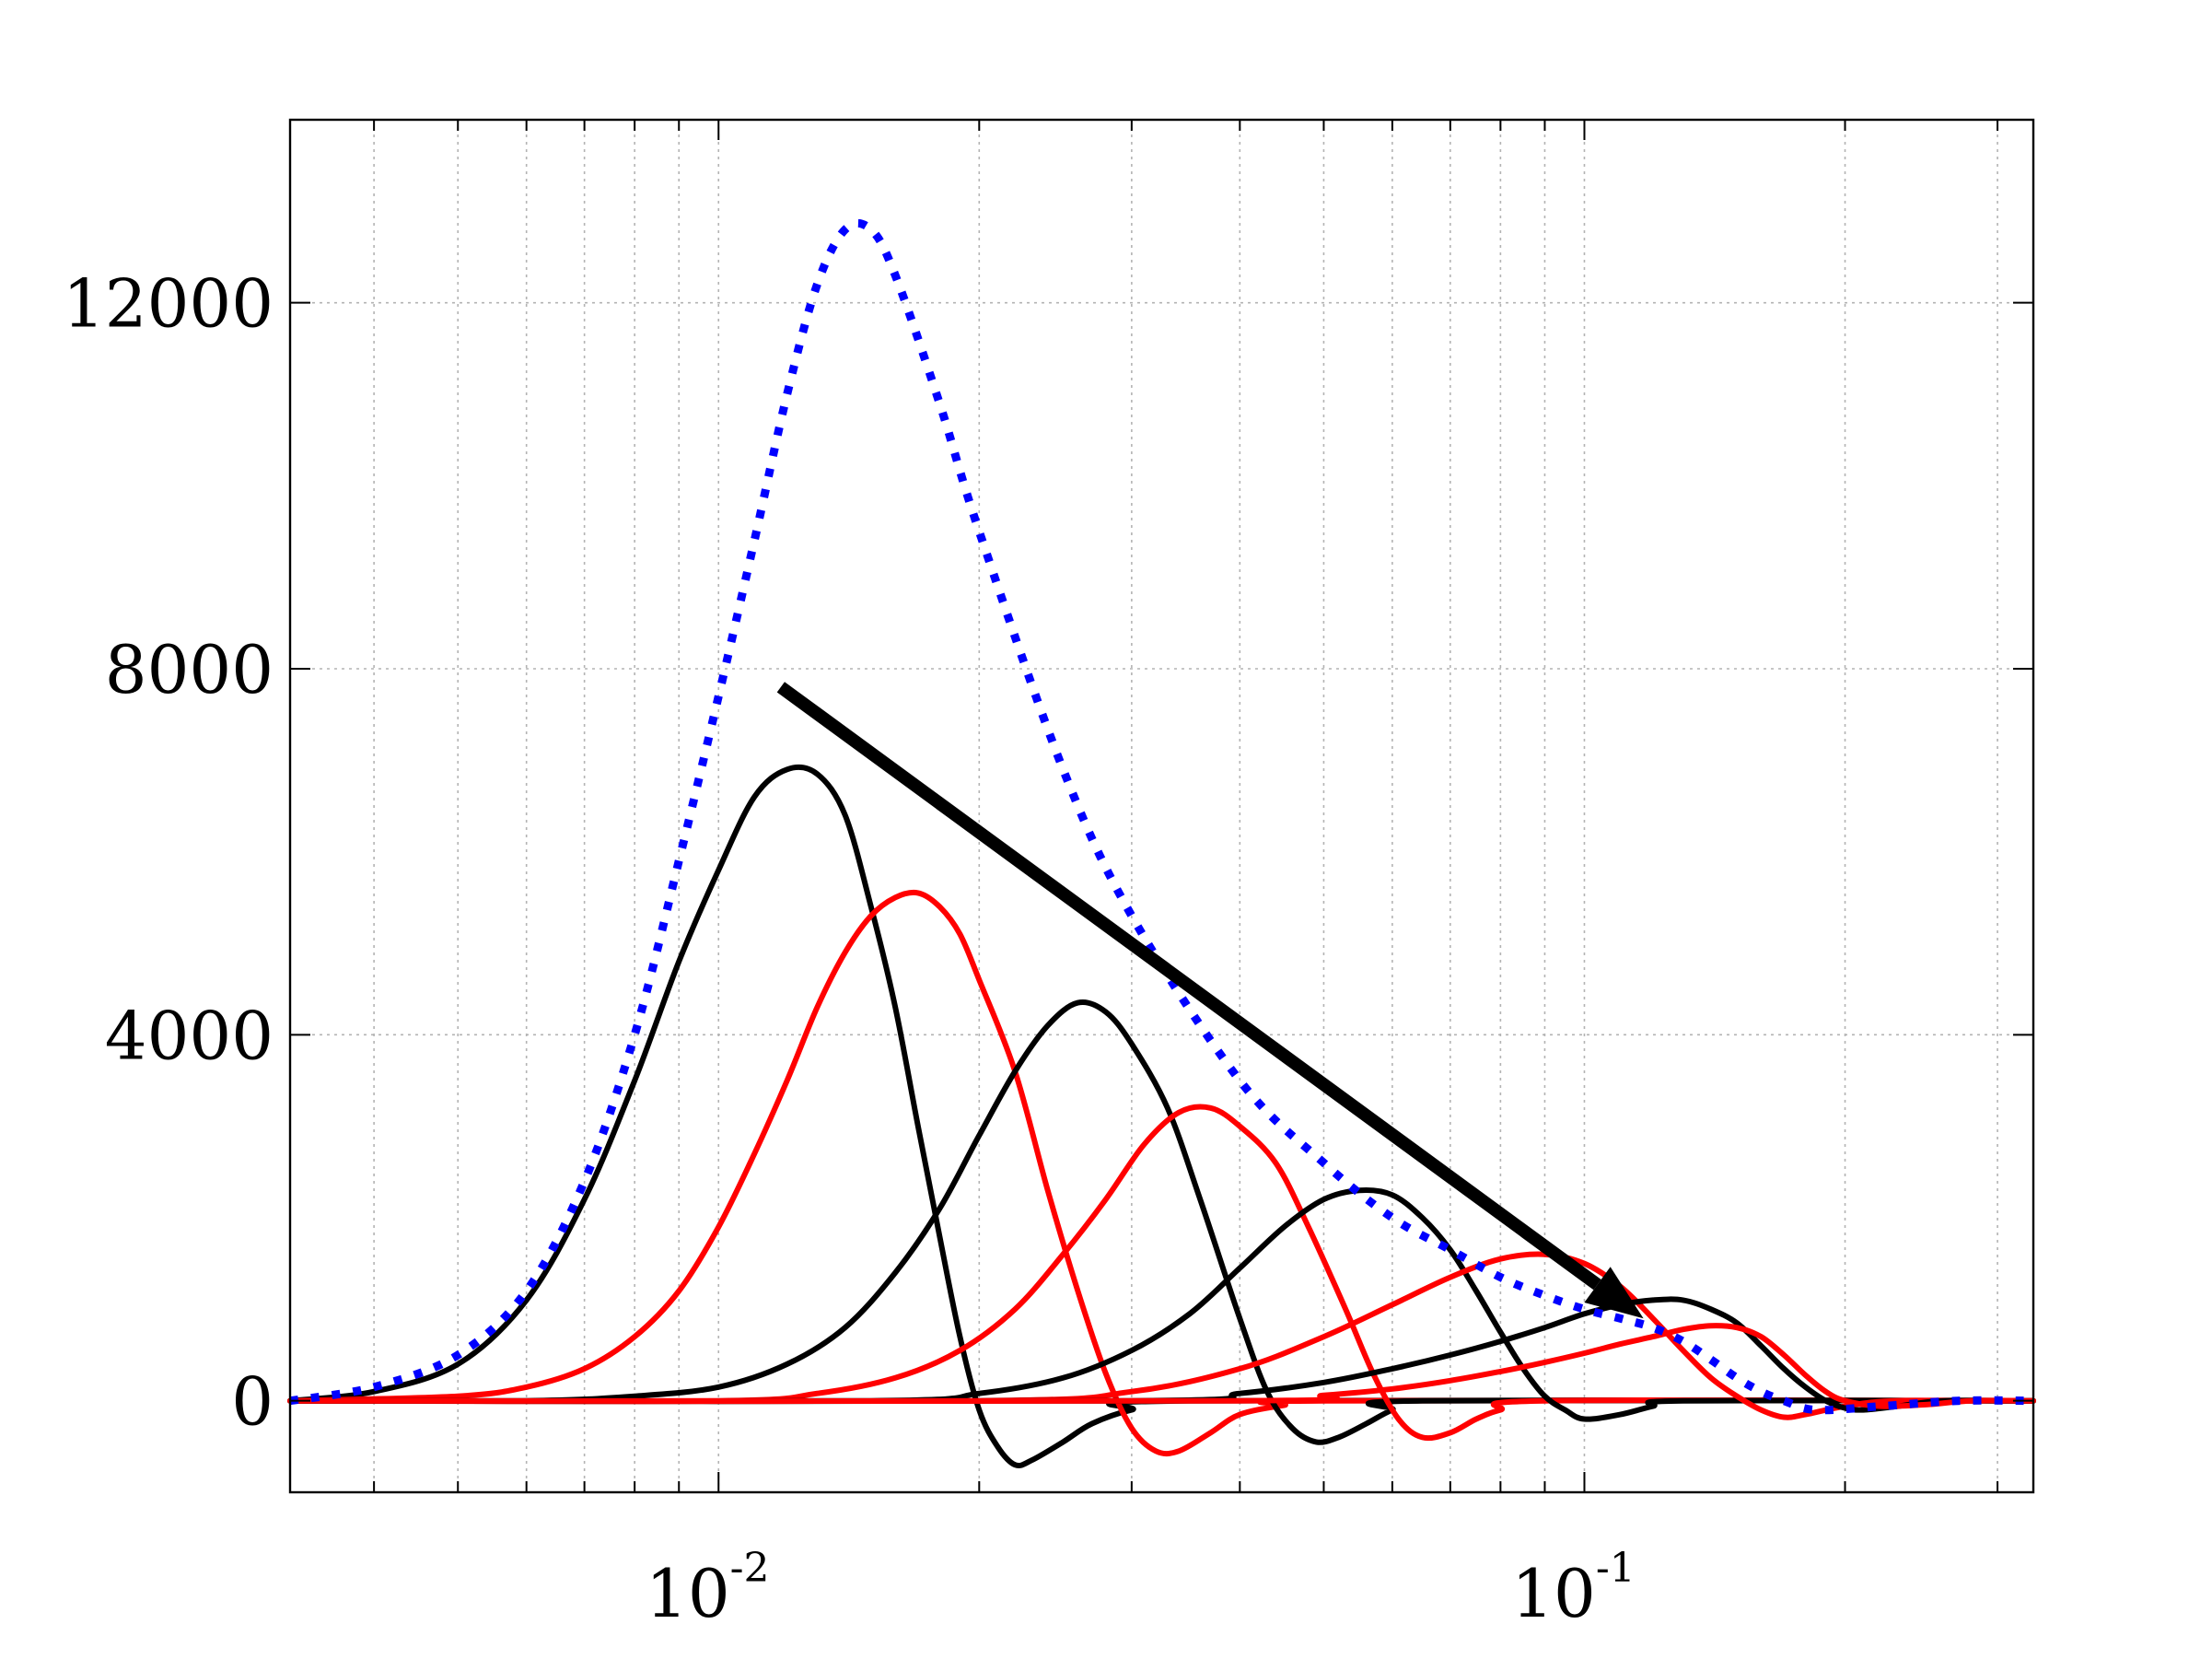  I want to click on x-tick-label: 10⁻², so click(708, 1588).